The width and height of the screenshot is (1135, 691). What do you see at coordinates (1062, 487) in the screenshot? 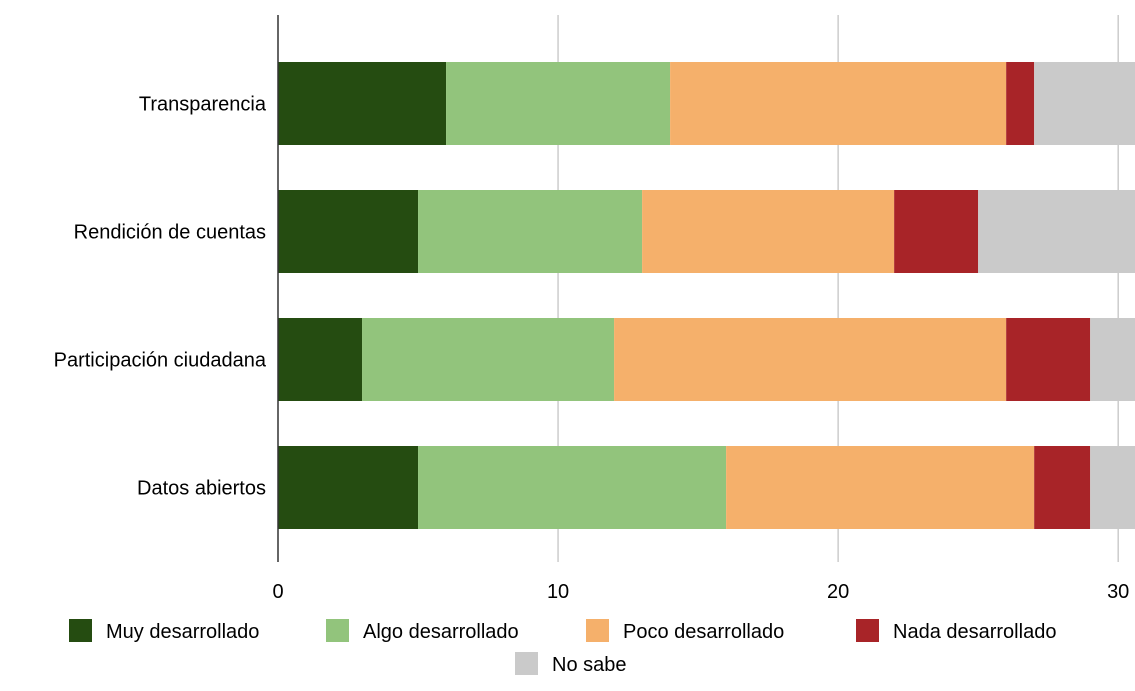
I see `bar-datos-abiertos-nada-desarrollado` at bounding box center [1062, 487].